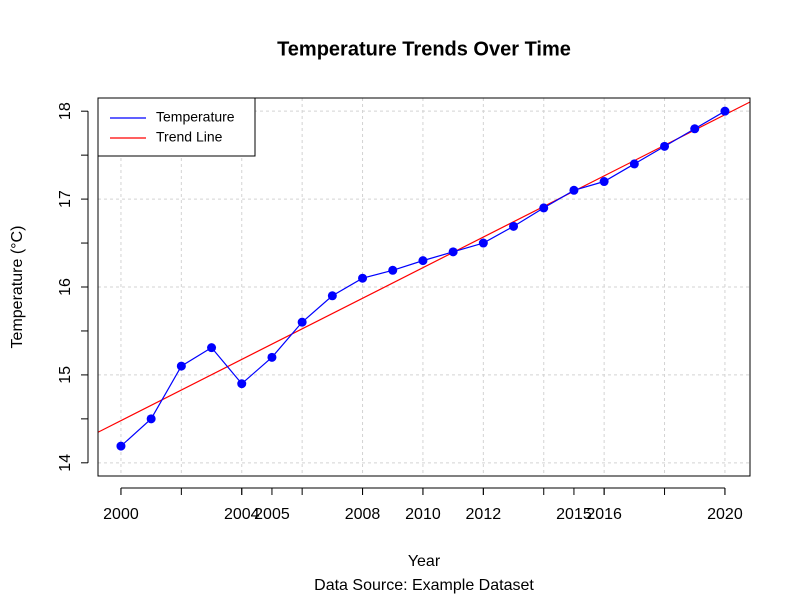 The height and width of the screenshot is (600, 800). What do you see at coordinates (189, 137) in the screenshot?
I see `legend-label: Trend Line` at bounding box center [189, 137].